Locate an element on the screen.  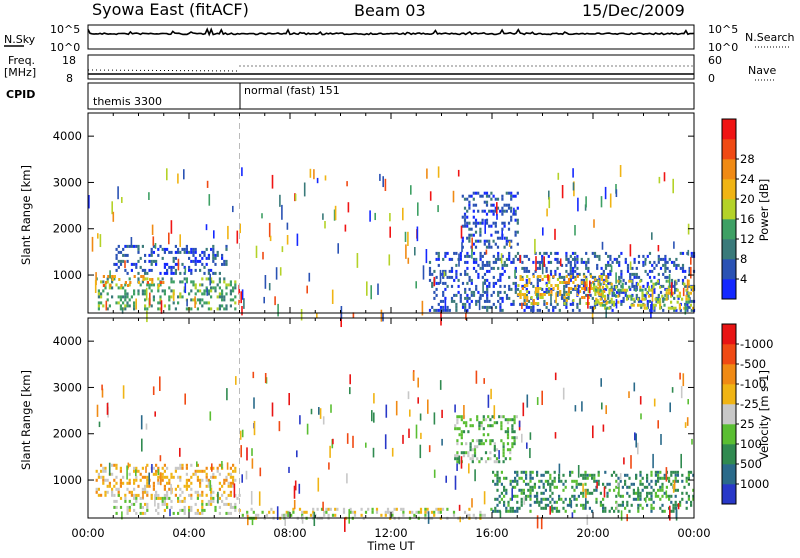
colorbar-segment is located at coordinates (729, 414).